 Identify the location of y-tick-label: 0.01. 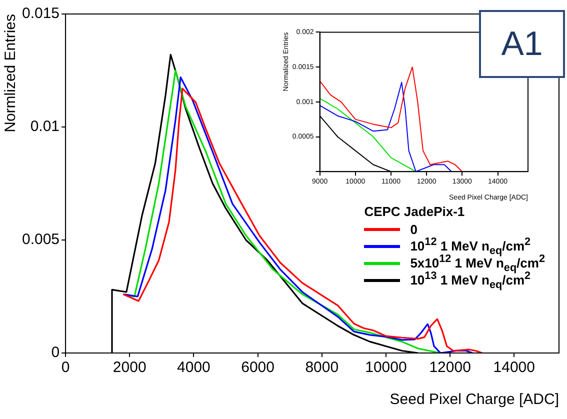
(45, 127).